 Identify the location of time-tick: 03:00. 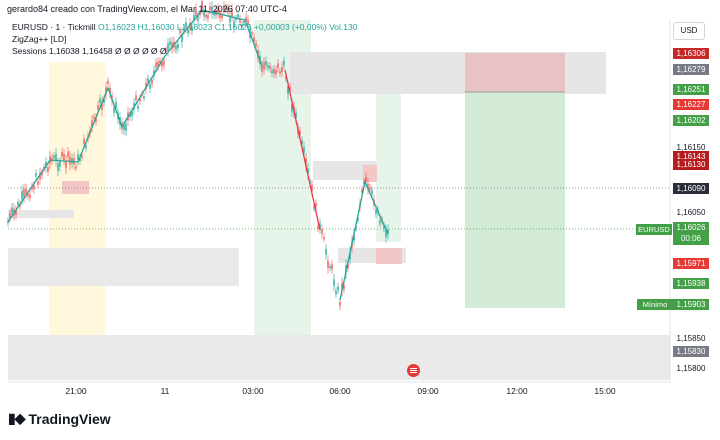
(253, 391).